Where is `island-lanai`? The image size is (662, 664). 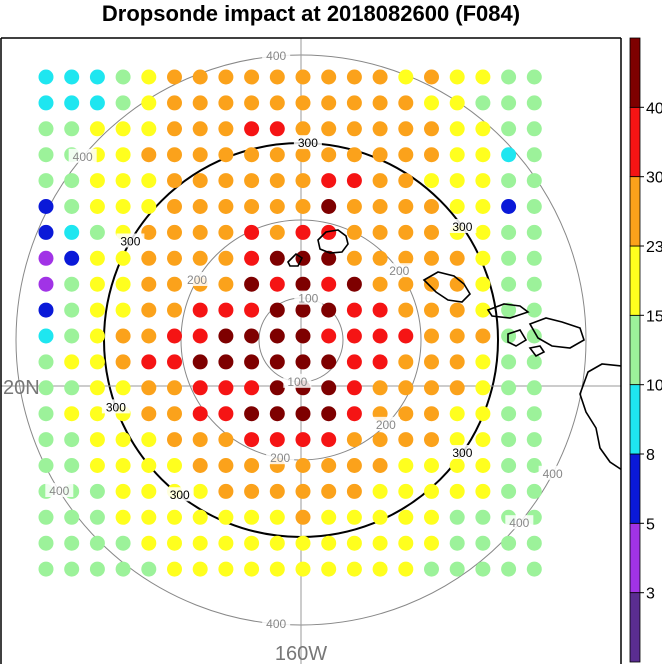 island-lanai is located at coordinates (517, 338).